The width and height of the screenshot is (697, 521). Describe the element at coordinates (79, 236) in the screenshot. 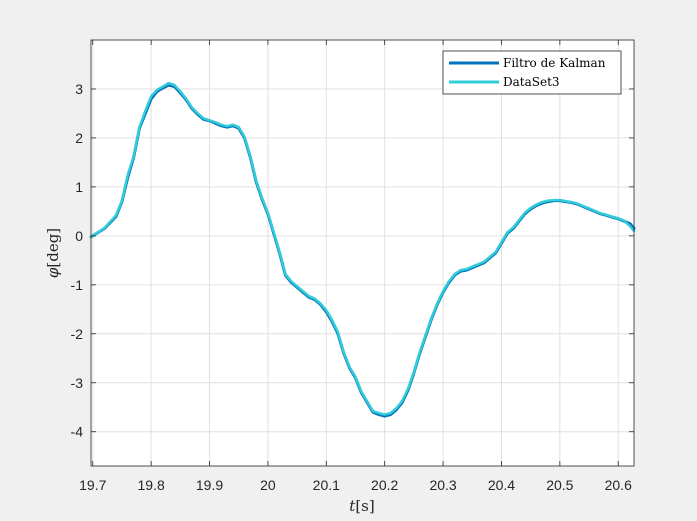

I see `y-tick-label: 0` at that location.